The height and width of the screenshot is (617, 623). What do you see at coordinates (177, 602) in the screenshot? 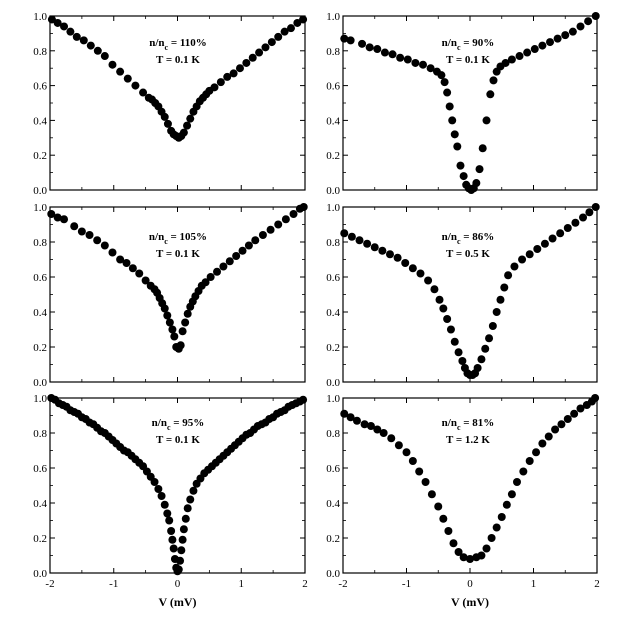
I see `x-axis-label: V (mV)` at bounding box center [177, 602].